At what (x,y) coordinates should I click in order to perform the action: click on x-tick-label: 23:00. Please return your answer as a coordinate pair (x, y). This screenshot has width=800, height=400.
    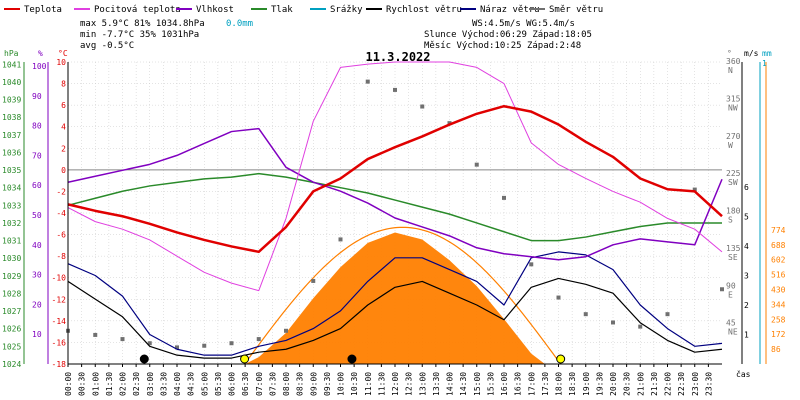
    Looking at the image, I should click on (695, 384).